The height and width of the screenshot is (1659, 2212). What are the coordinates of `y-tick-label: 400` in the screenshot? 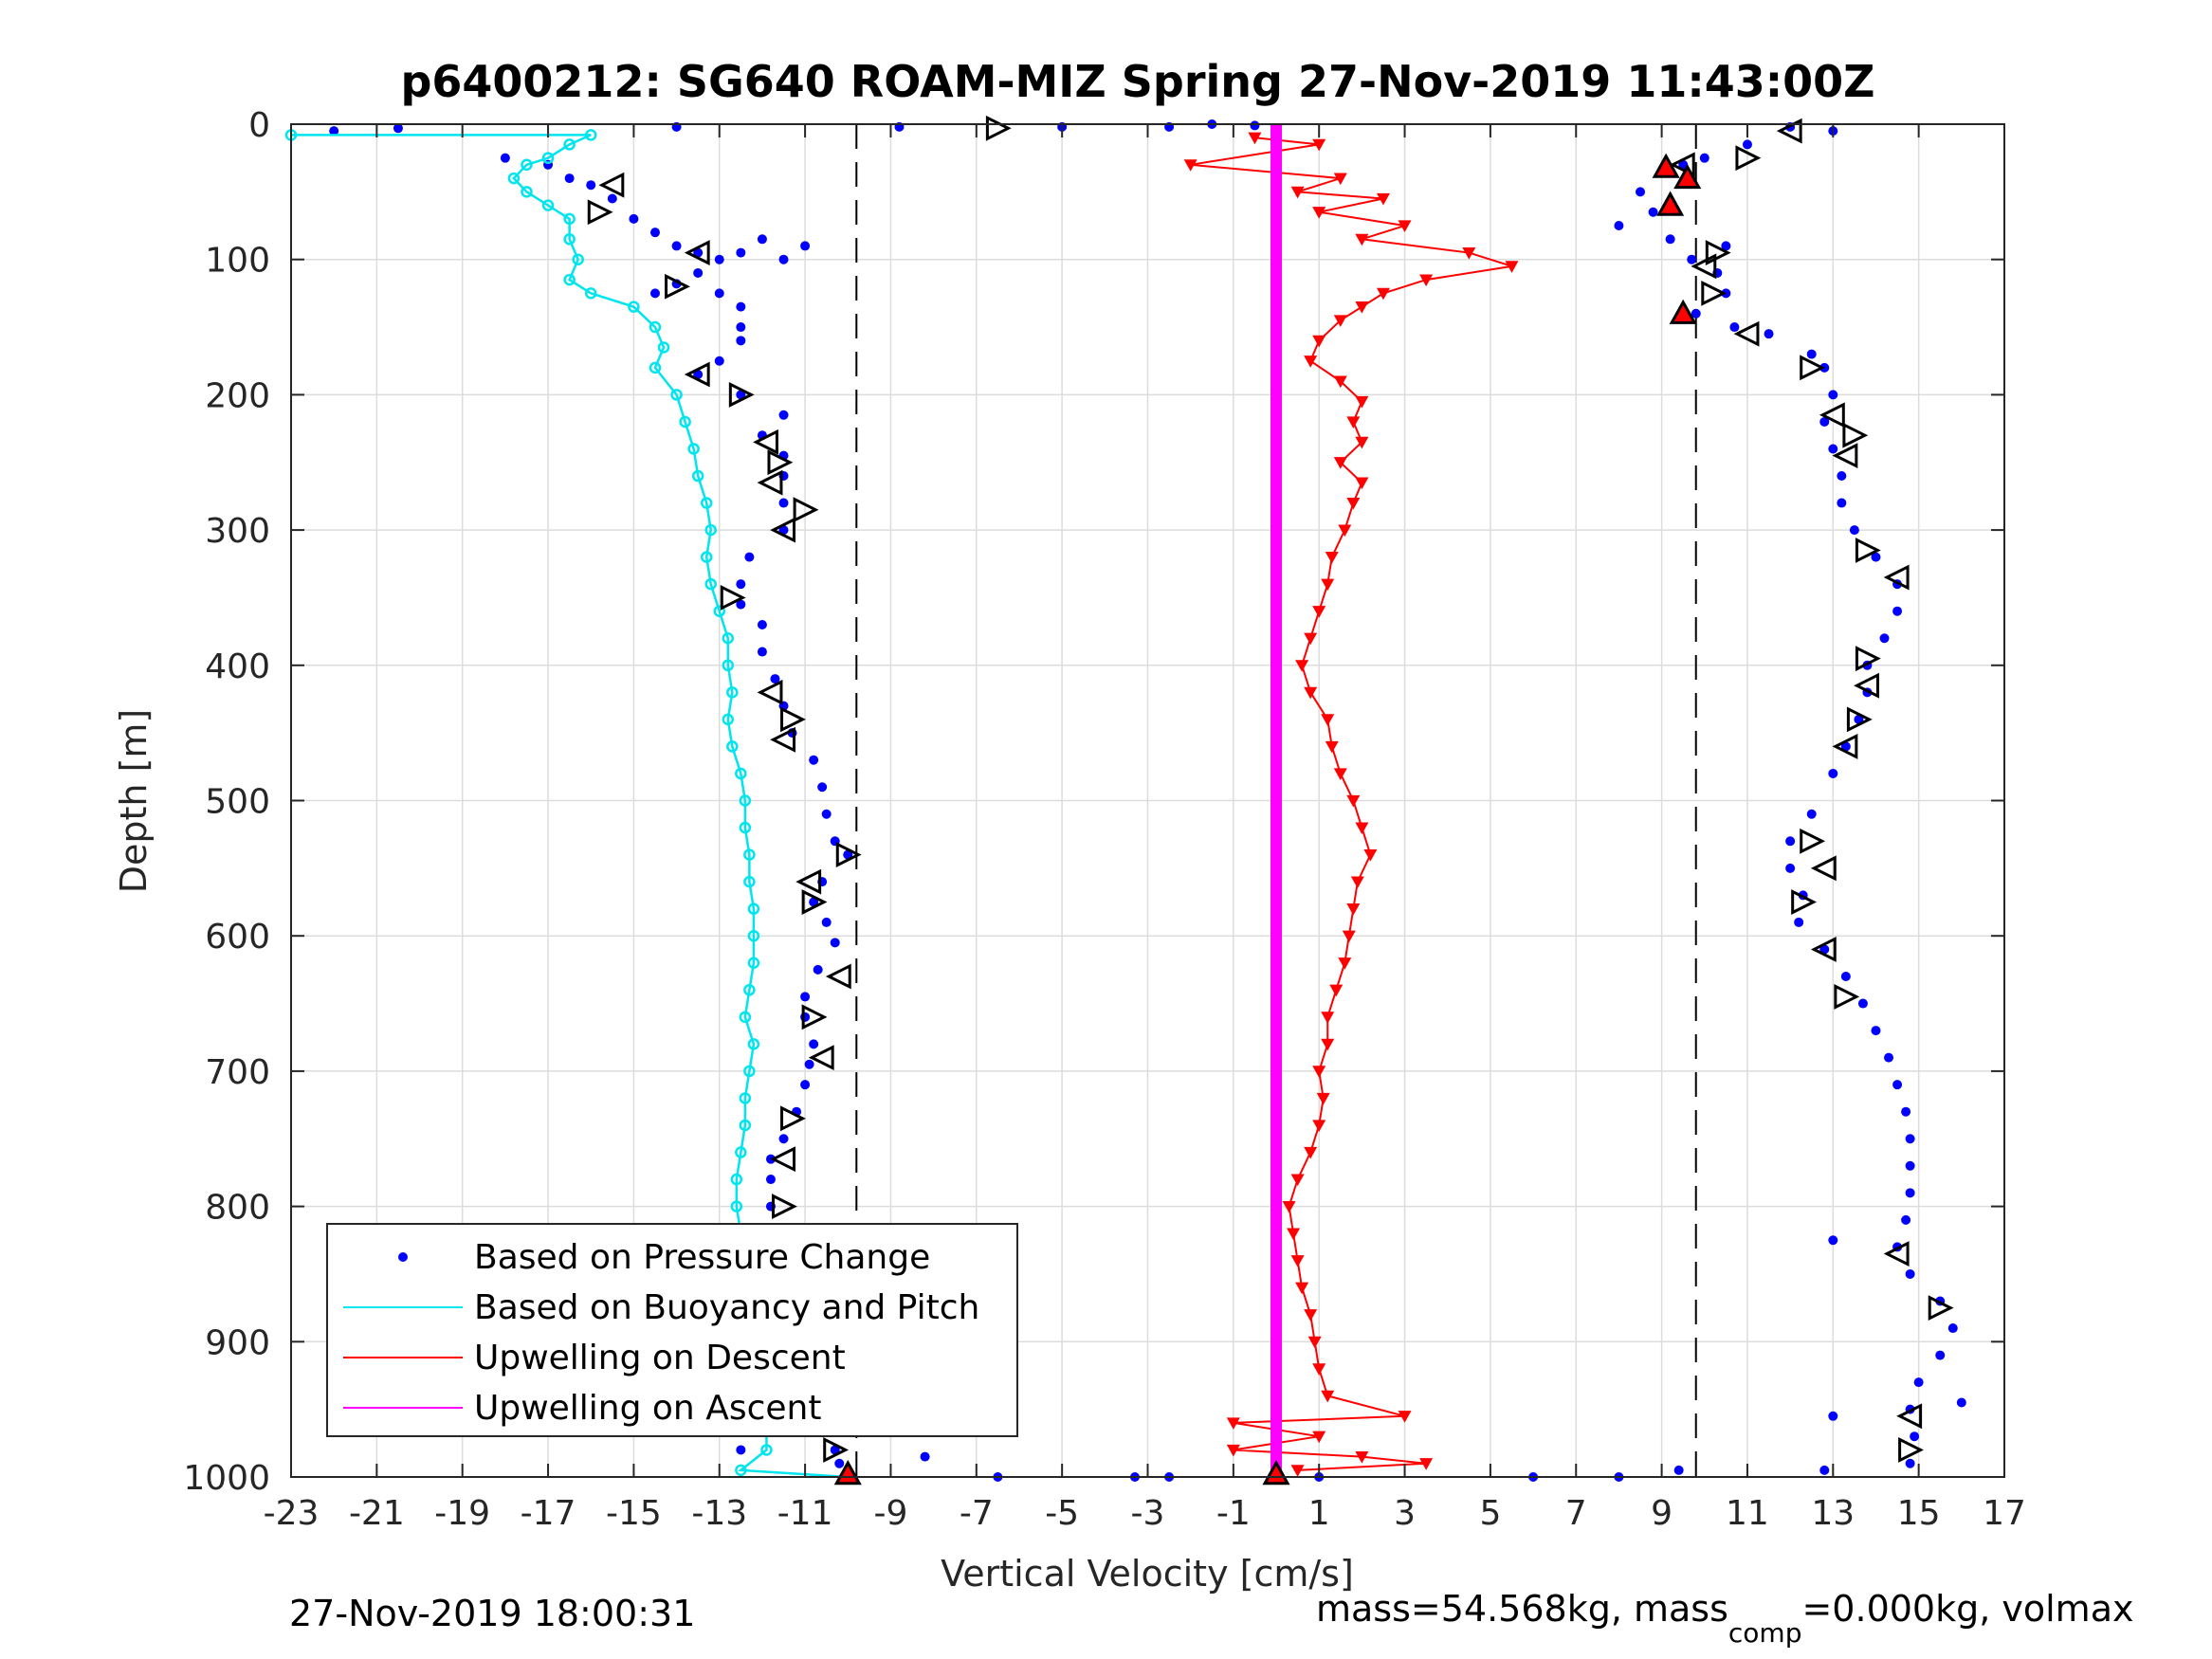 It's located at (237, 666).